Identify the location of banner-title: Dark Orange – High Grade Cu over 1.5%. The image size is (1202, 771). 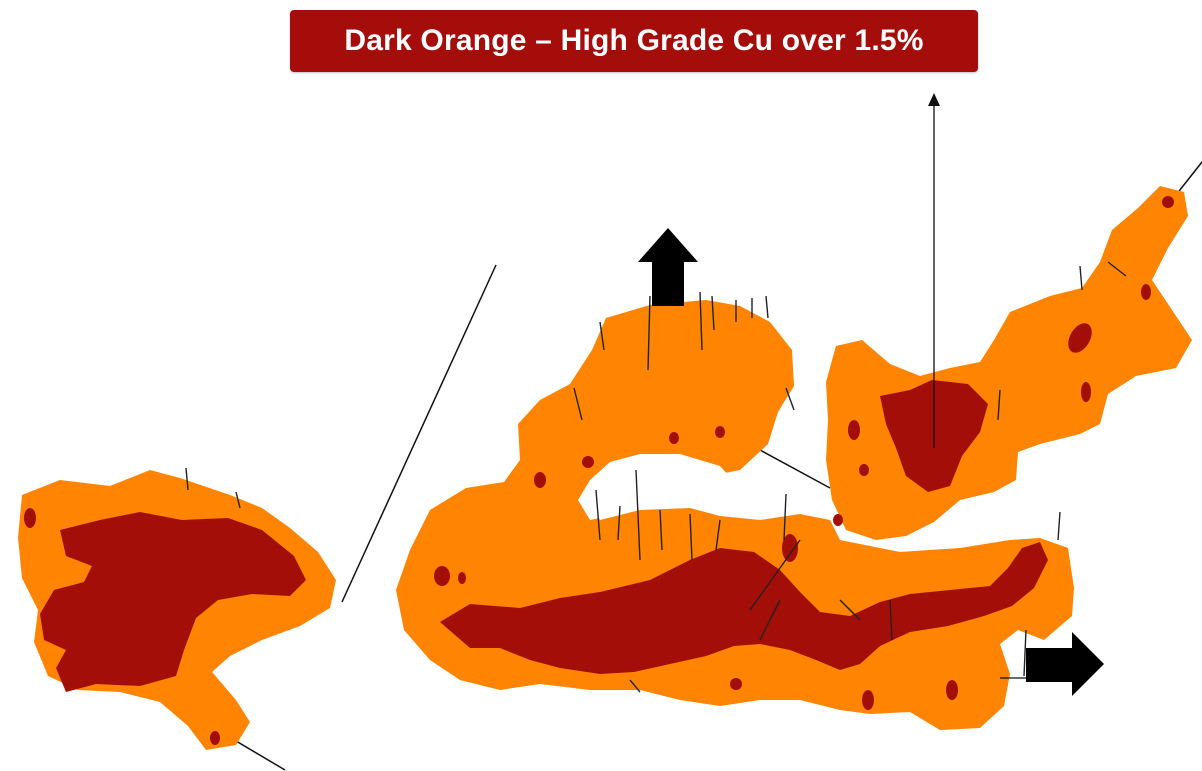
(634, 40).